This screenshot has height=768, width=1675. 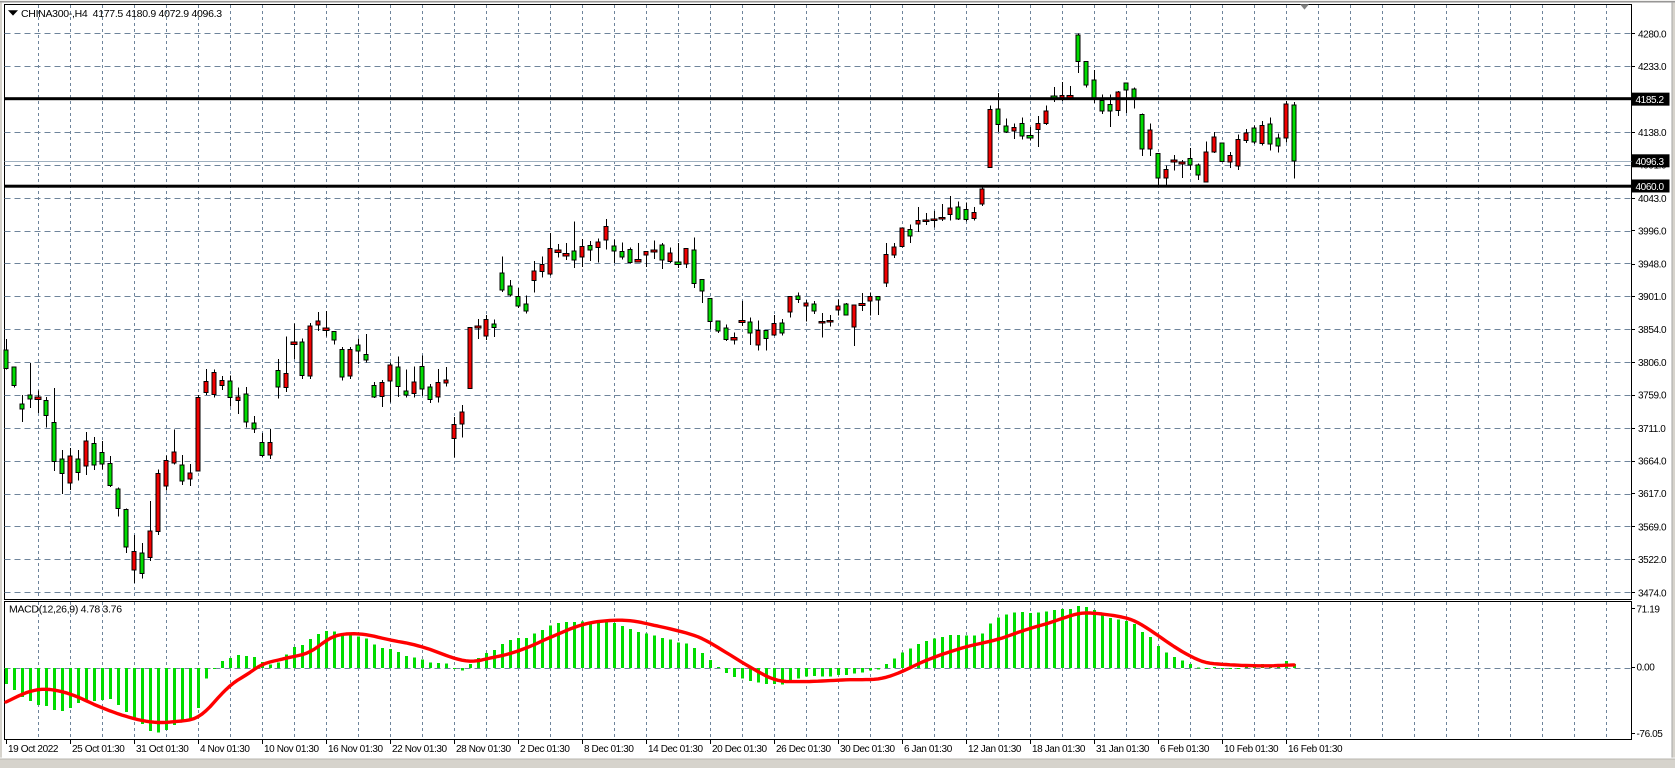 What do you see at coordinates (1652, 527) in the screenshot?
I see `svg-text: 3569.0` at bounding box center [1652, 527].